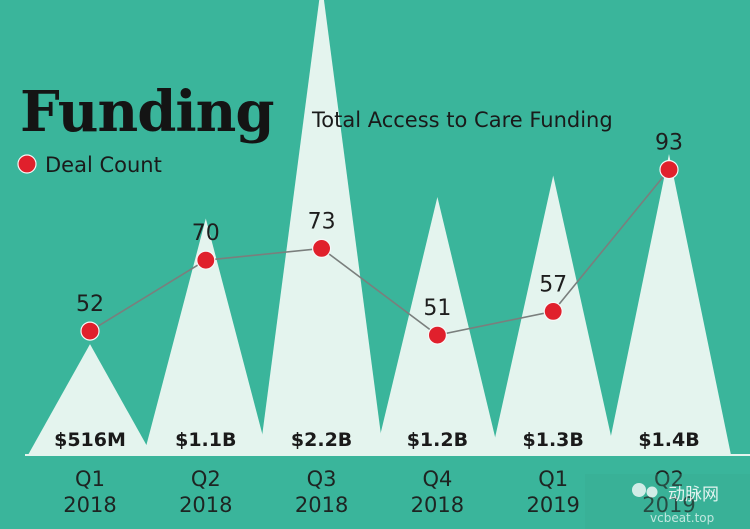  Describe the element at coordinates (669, 479) in the screenshot. I see `tick-quarter-6: Q2` at that location.